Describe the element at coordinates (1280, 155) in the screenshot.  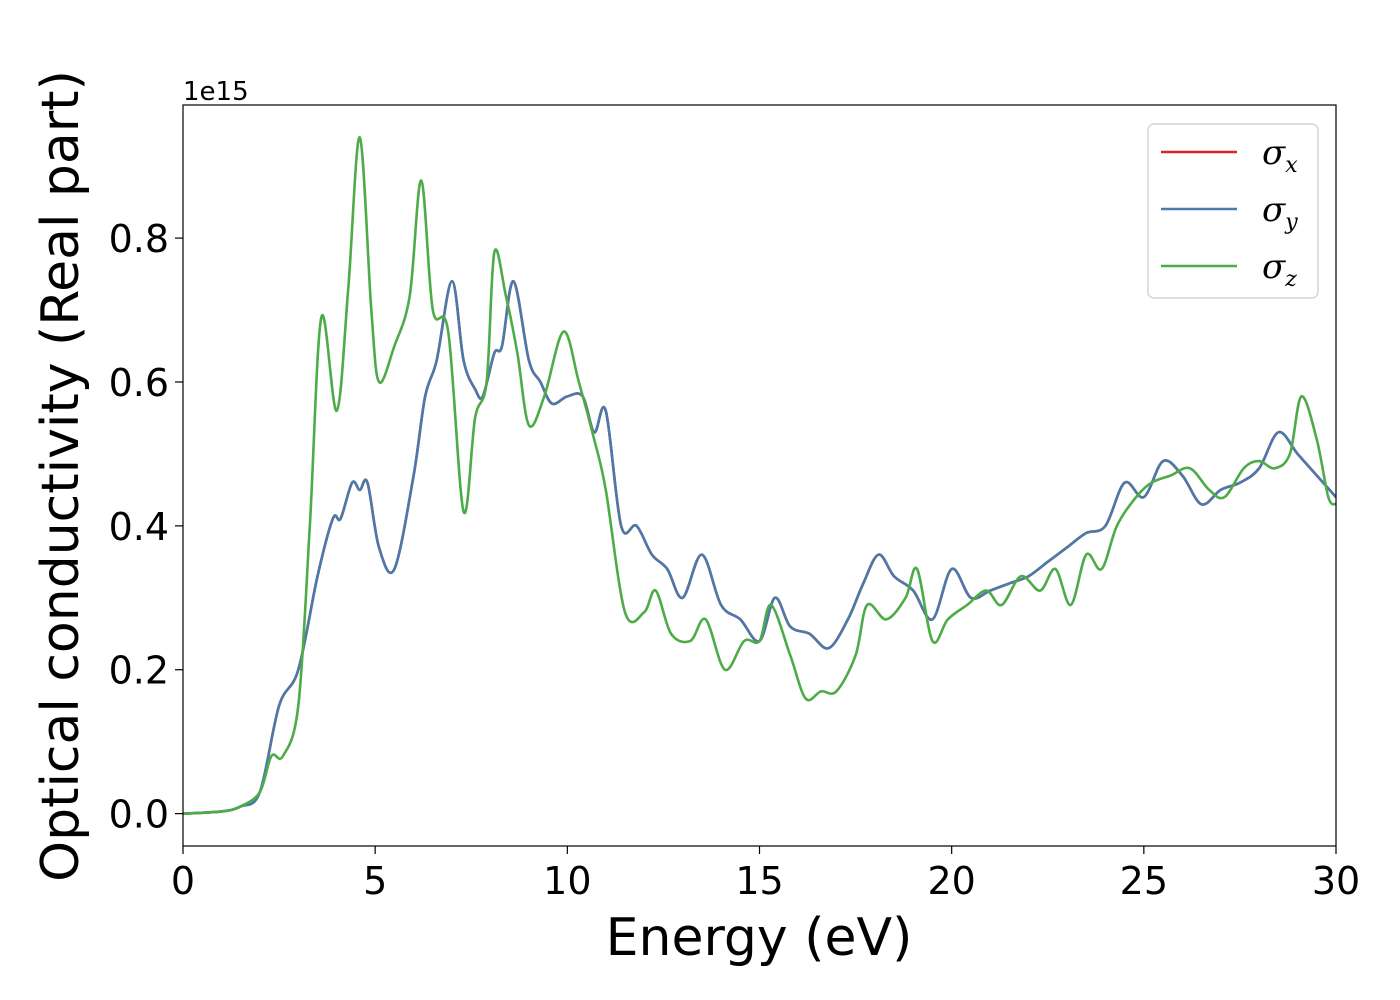
I see `legend-label-x: σx` at that location.